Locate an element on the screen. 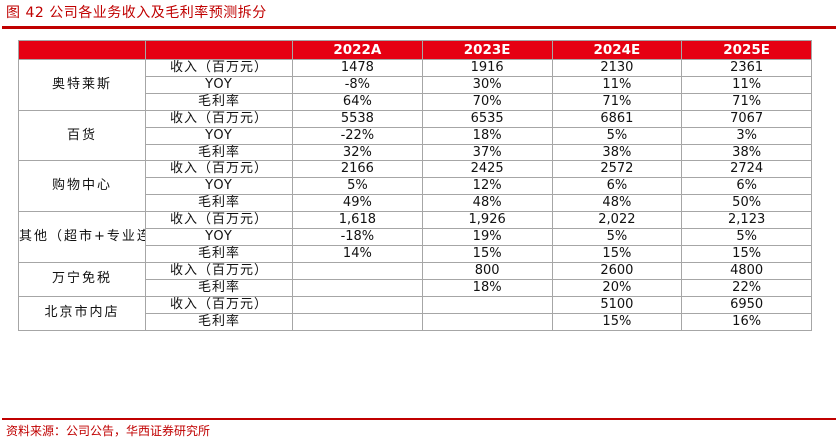 This screenshot has width=840, height=442. table-row: 万宁免税 收入（百万元） 800 2600 4800 is located at coordinates (415, 279).